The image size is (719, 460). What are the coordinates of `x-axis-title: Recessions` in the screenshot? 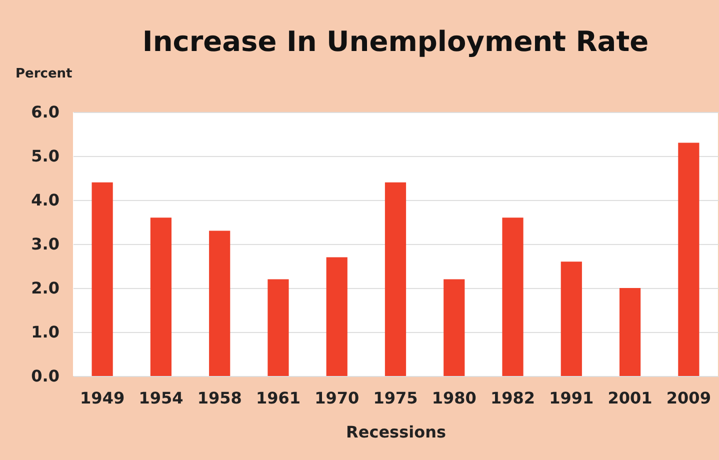 It's located at (396, 432).